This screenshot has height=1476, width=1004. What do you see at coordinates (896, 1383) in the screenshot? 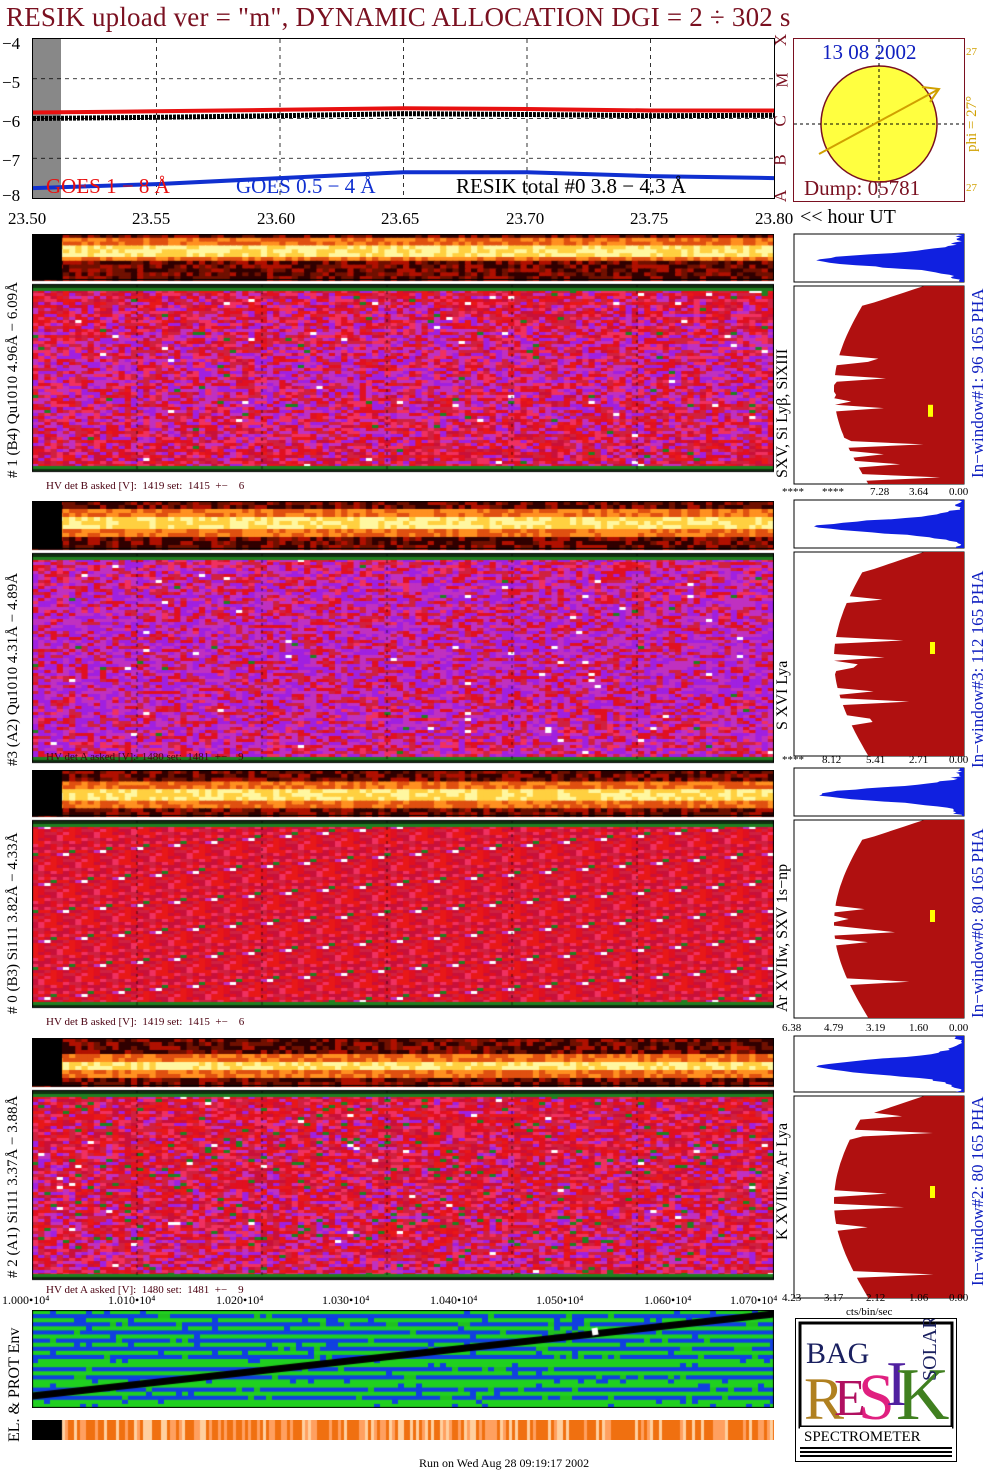
I see `logo-letter-i: I` at bounding box center [896, 1383].